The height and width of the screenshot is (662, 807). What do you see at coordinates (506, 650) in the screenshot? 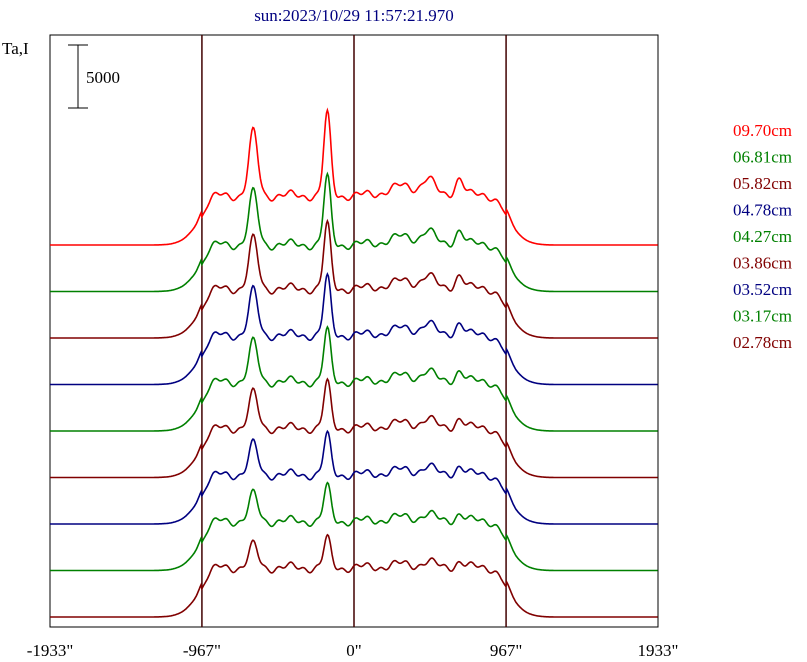
I see `x-tick-label-3: 967"` at bounding box center [506, 650].